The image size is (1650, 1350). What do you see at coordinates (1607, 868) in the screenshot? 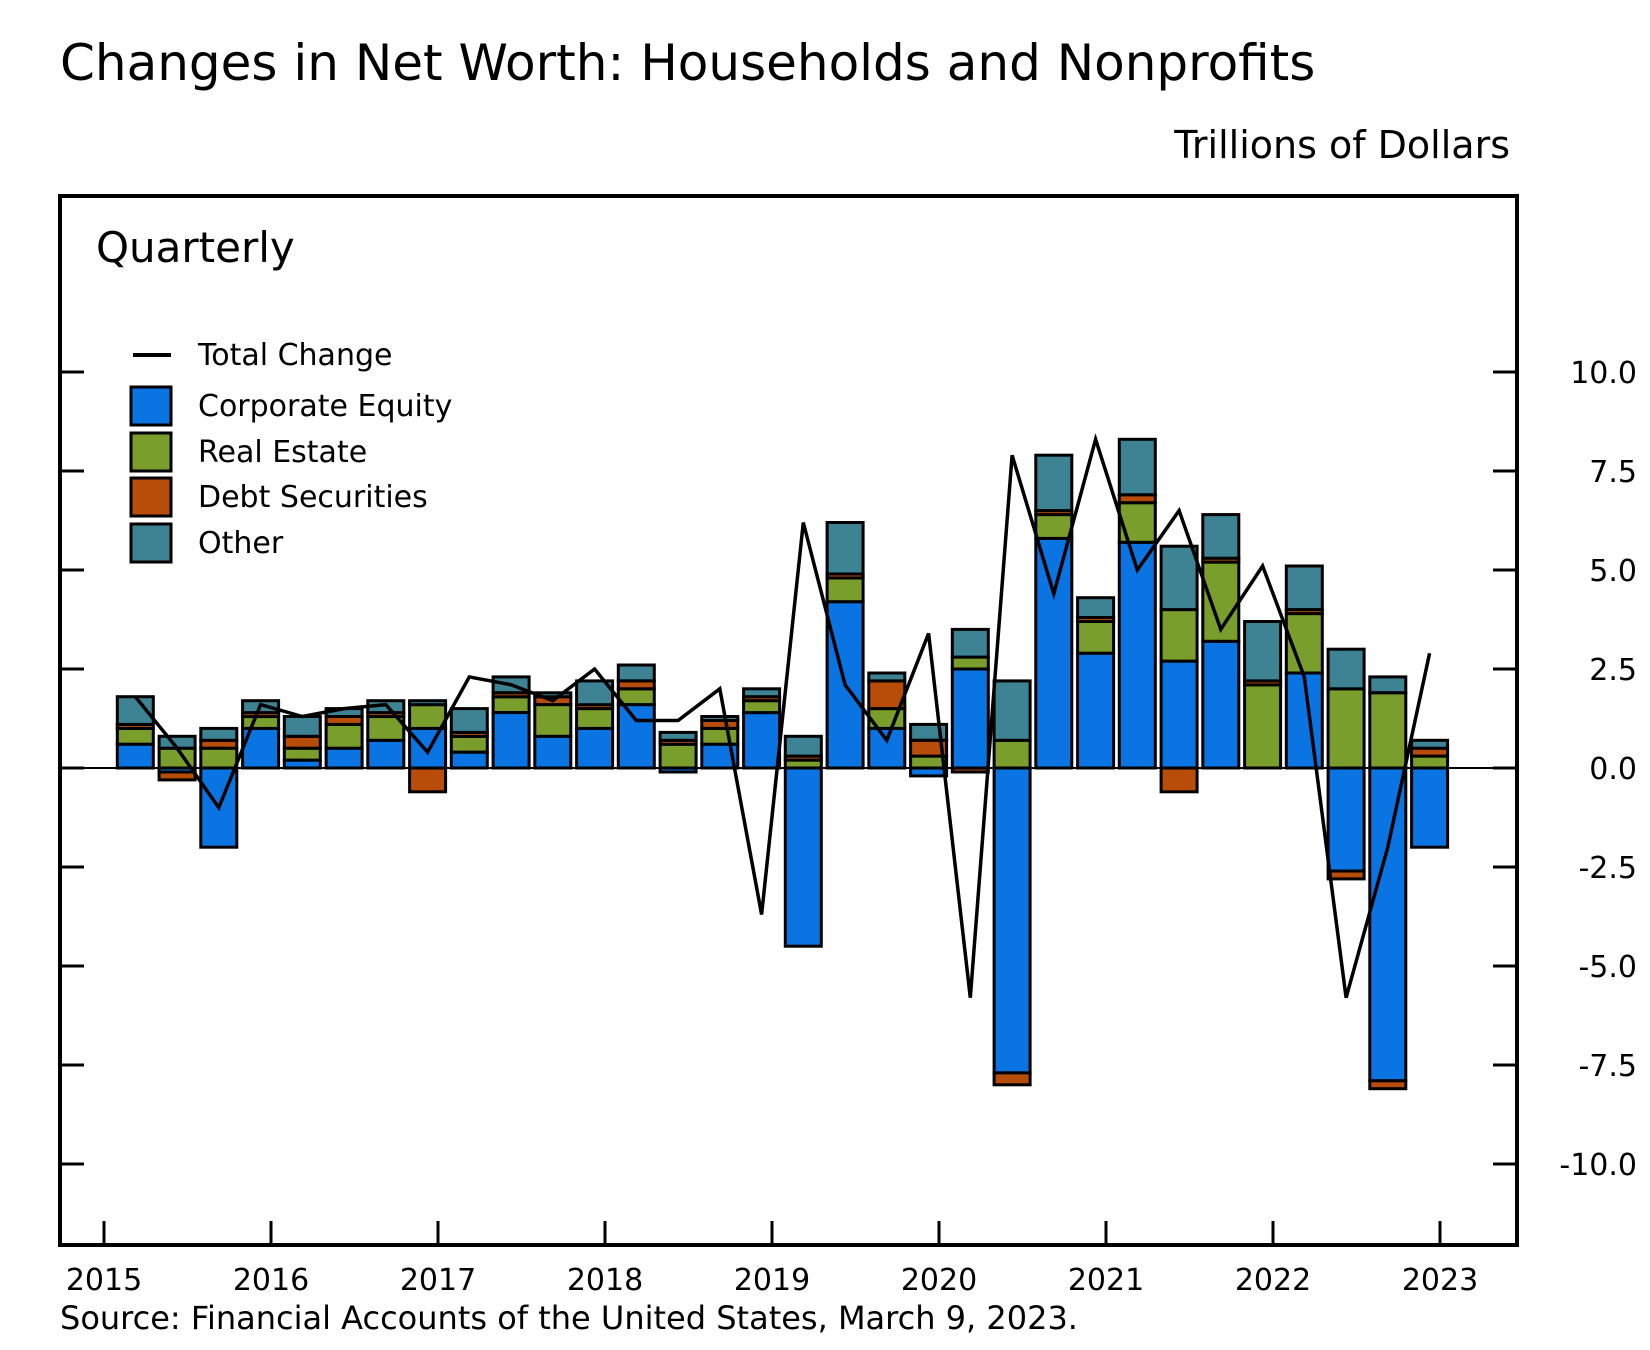
I see `y-tick-label: -2.5` at bounding box center [1607, 868].